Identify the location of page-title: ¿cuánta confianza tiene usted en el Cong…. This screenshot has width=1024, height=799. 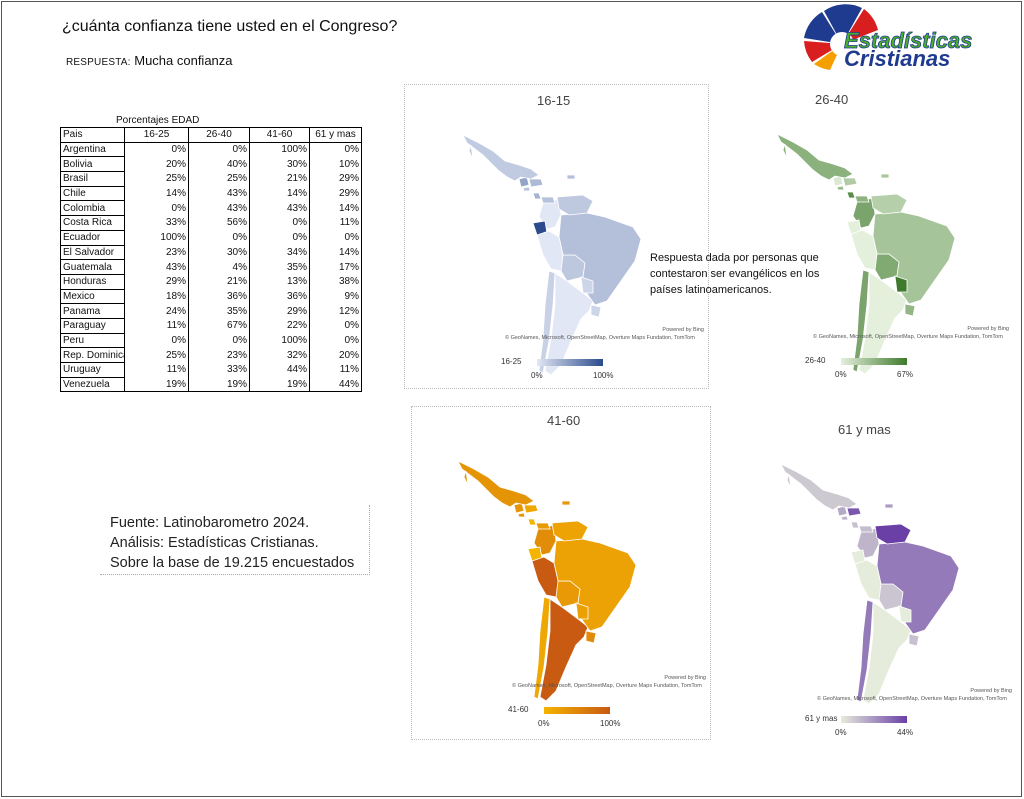
(230, 26).